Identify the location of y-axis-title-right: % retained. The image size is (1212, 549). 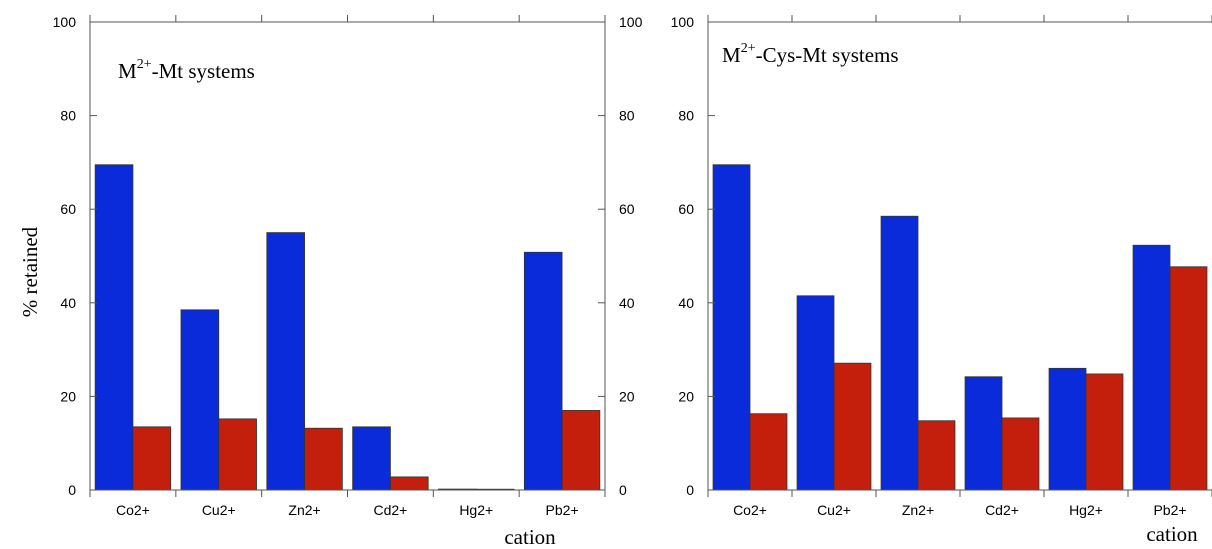
(655, 272).